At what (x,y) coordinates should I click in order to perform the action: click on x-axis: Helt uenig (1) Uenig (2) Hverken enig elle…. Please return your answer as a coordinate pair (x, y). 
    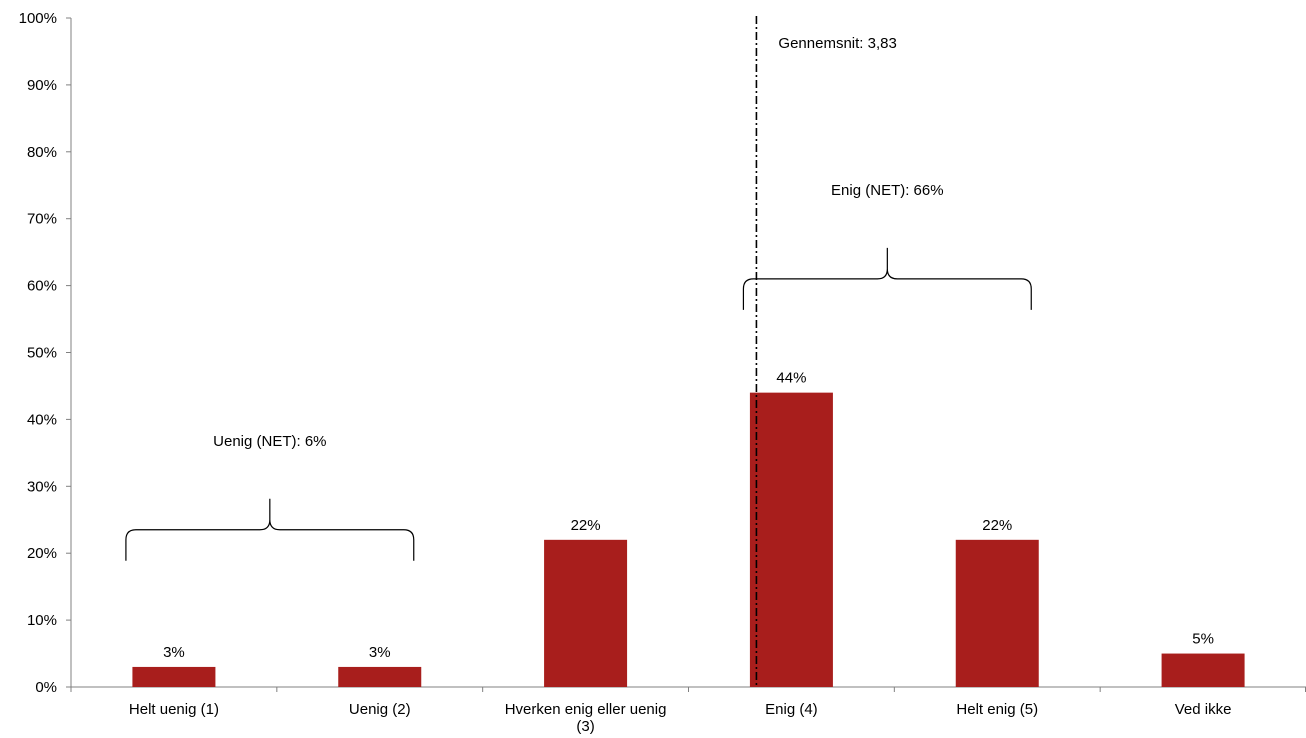
    Looking at the image, I should click on (688, 710).